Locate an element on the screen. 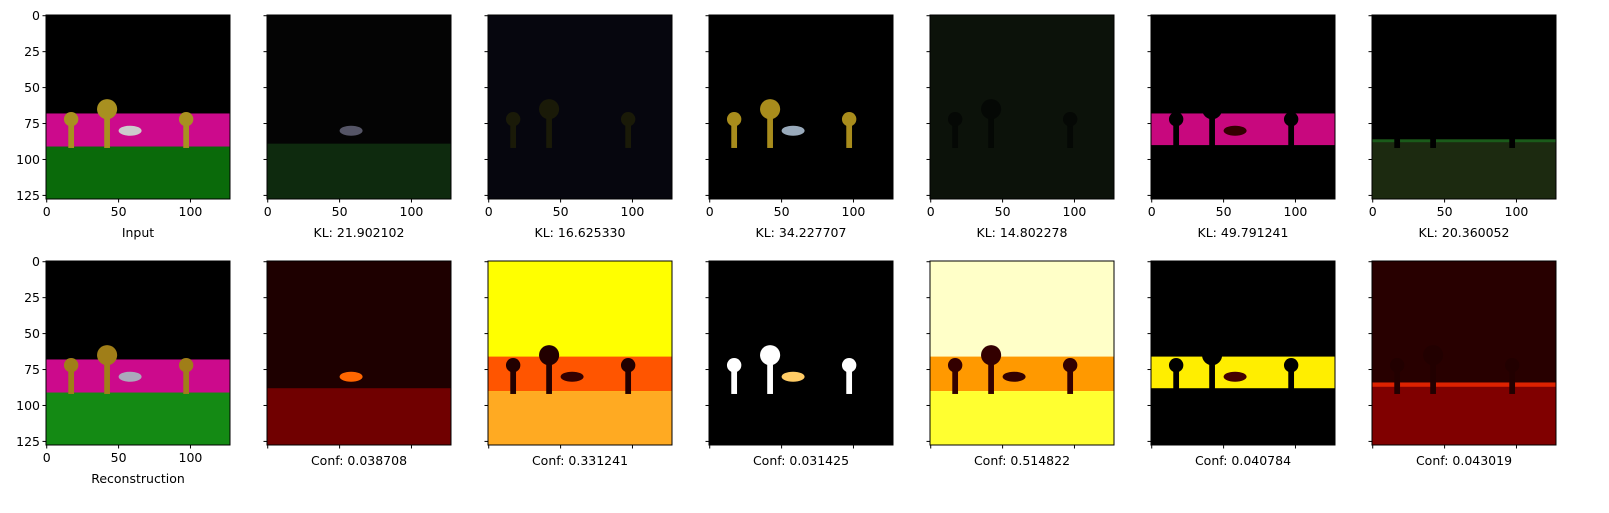  panel-label: Conf: 0.331241 is located at coordinates (580, 460).